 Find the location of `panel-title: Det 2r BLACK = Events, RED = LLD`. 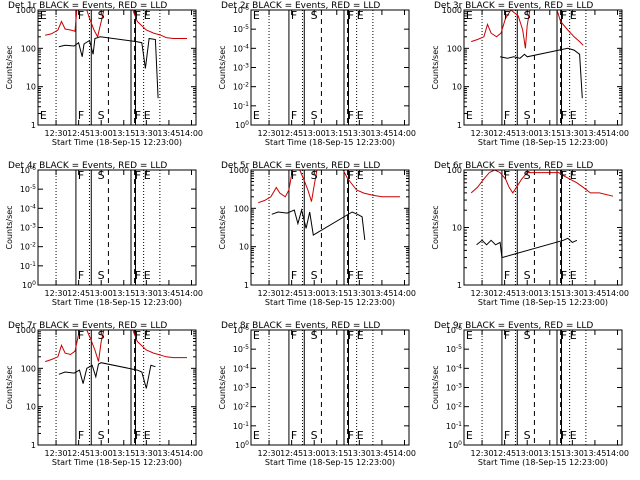

panel-title: Det 2r BLACK = Events, RED = LLD is located at coordinates (300, 6).